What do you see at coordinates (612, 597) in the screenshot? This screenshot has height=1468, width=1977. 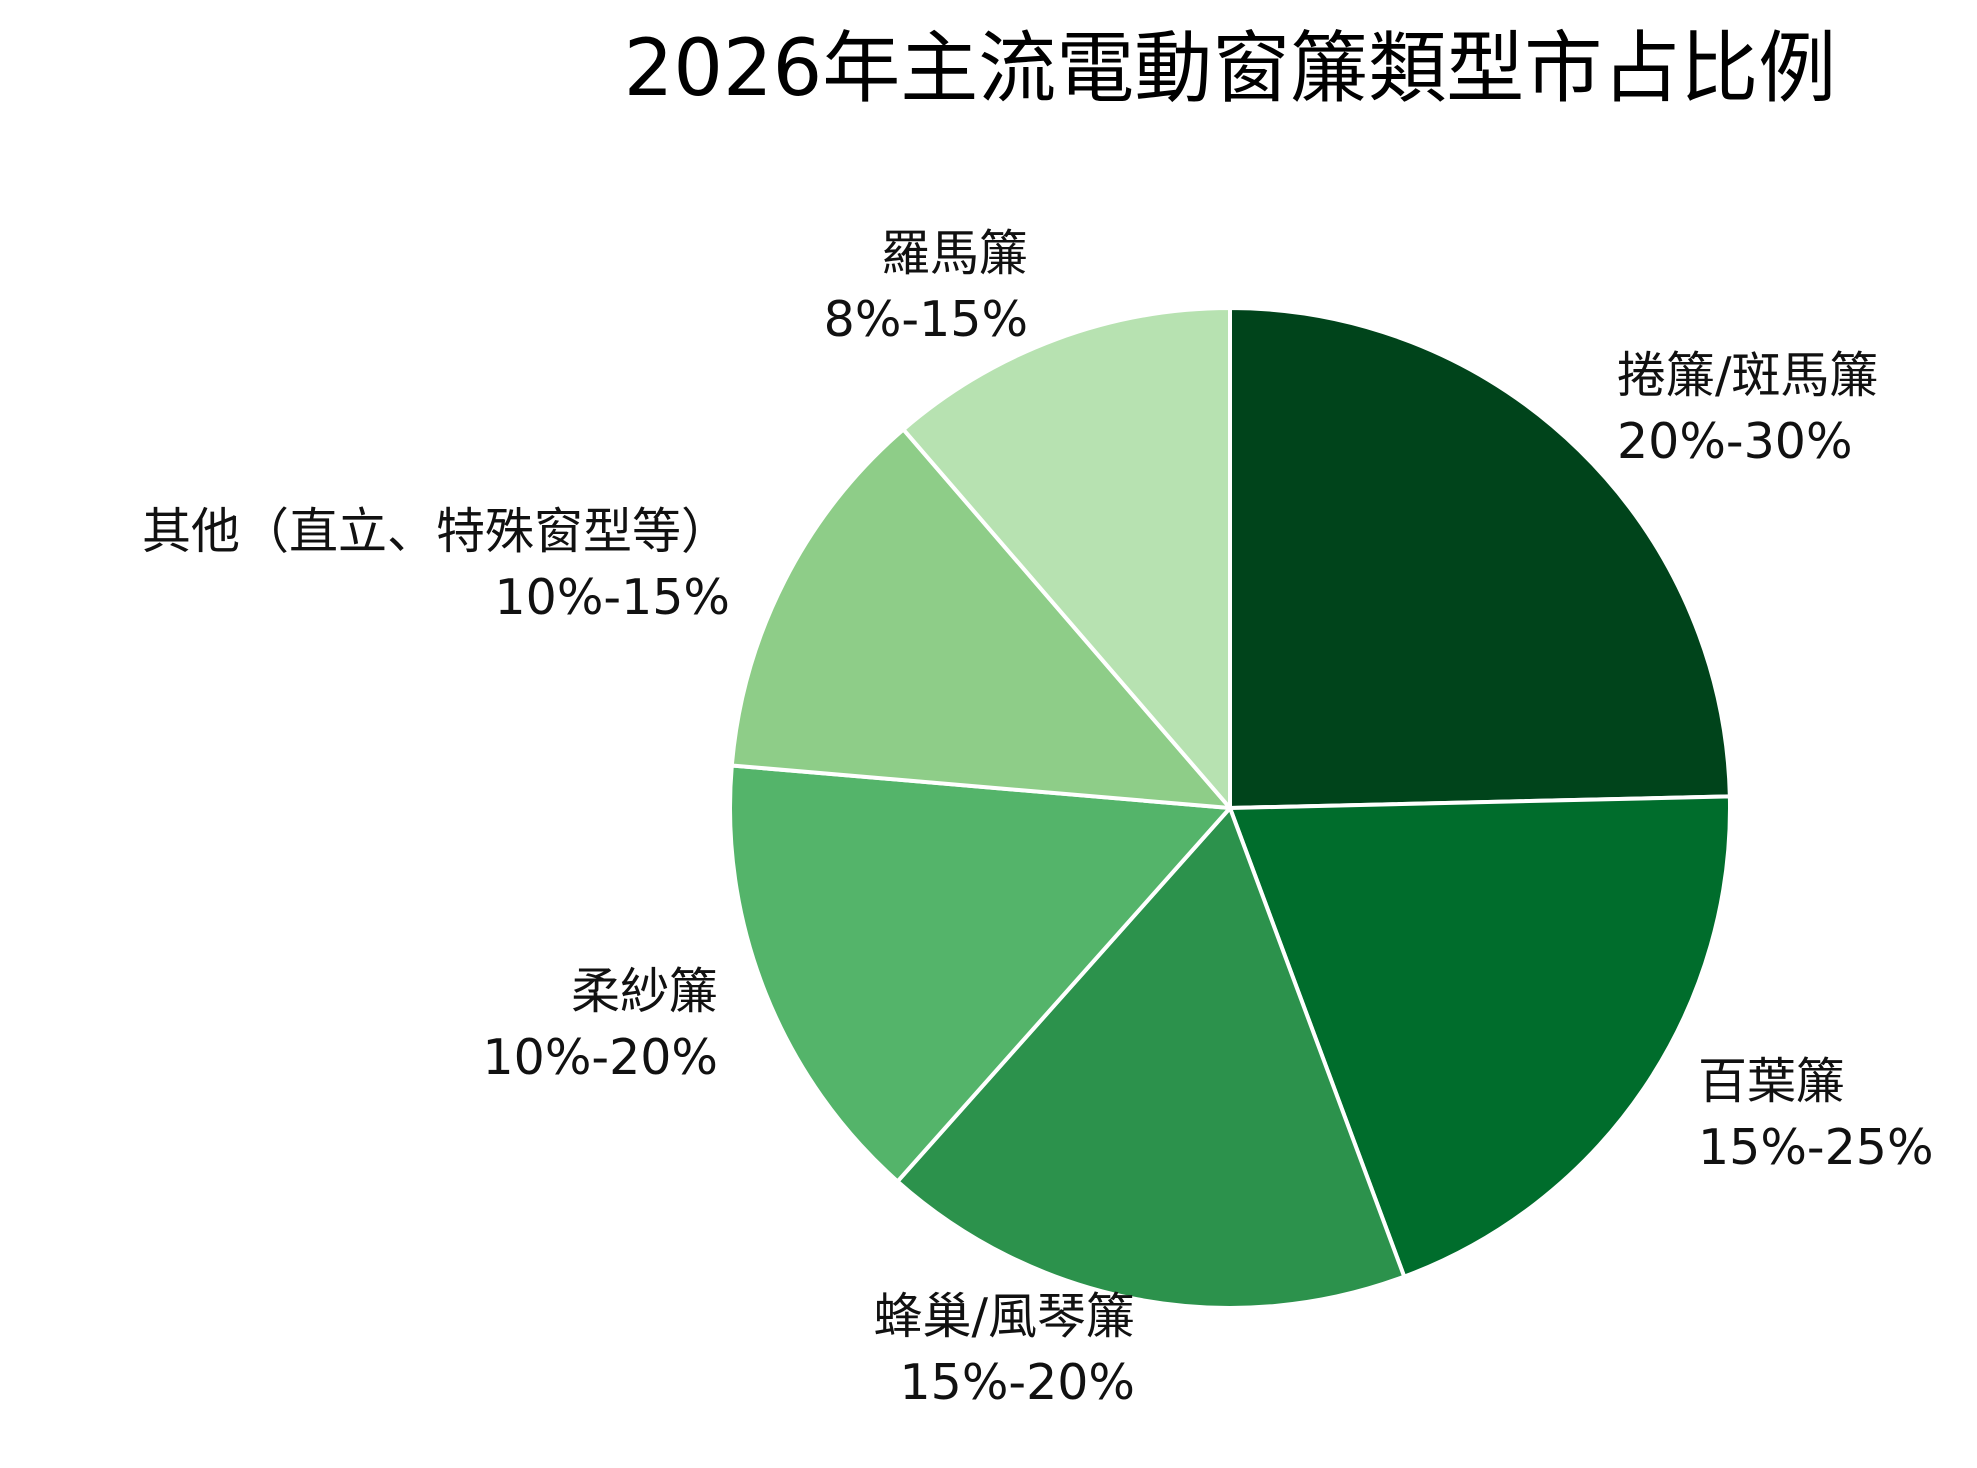 I see `slice-range-label-5: 10%-15%` at bounding box center [612, 597].